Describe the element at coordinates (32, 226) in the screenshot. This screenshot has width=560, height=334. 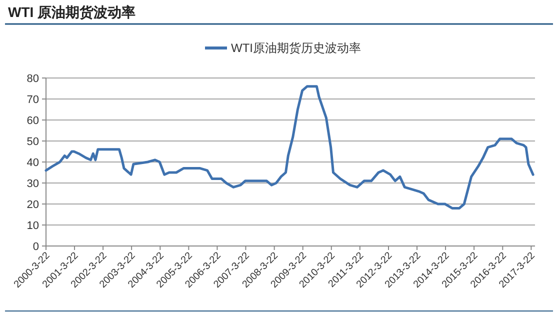
I see `y-tick-label: 10` at that location.